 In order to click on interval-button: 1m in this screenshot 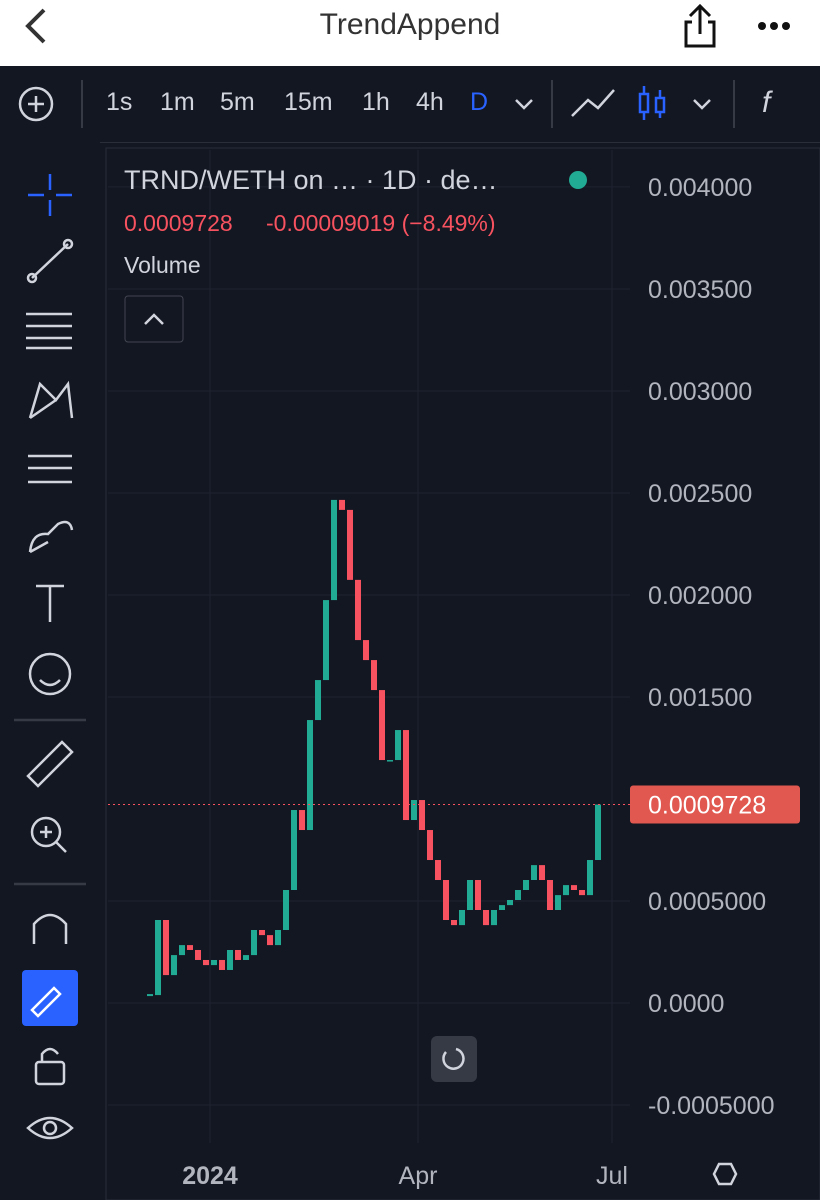, I will do `click(177, 102)`.